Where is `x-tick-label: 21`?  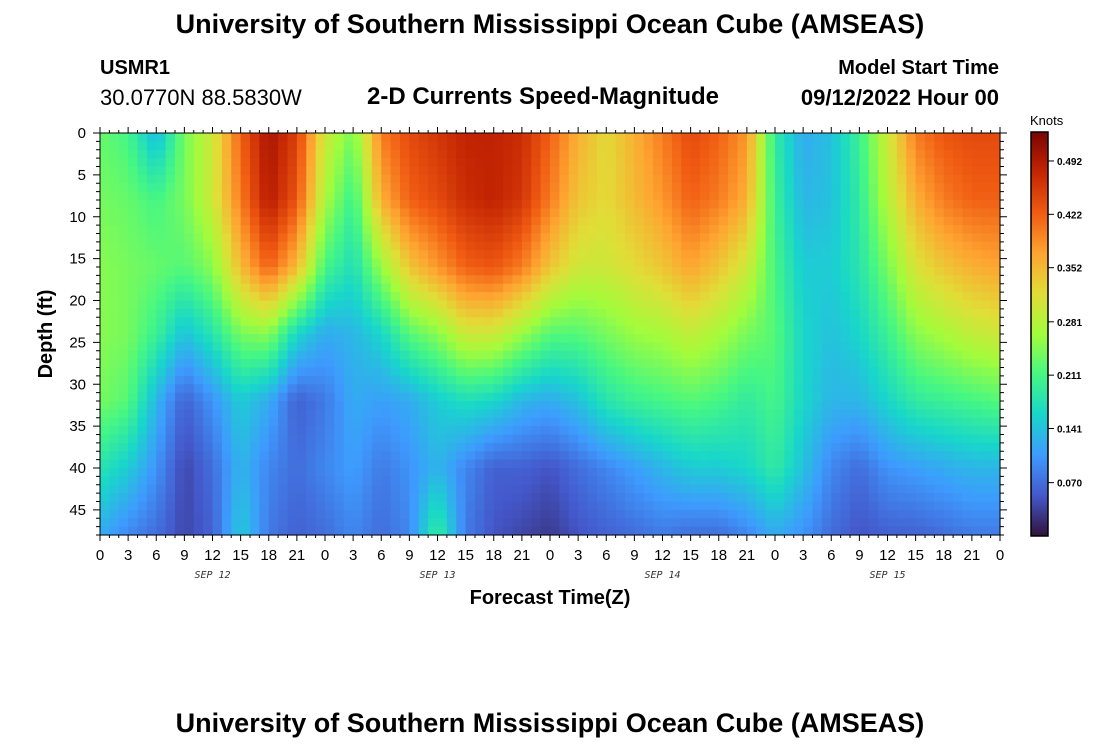 x-tick-label: 21 is located at coordinates (297, 555).